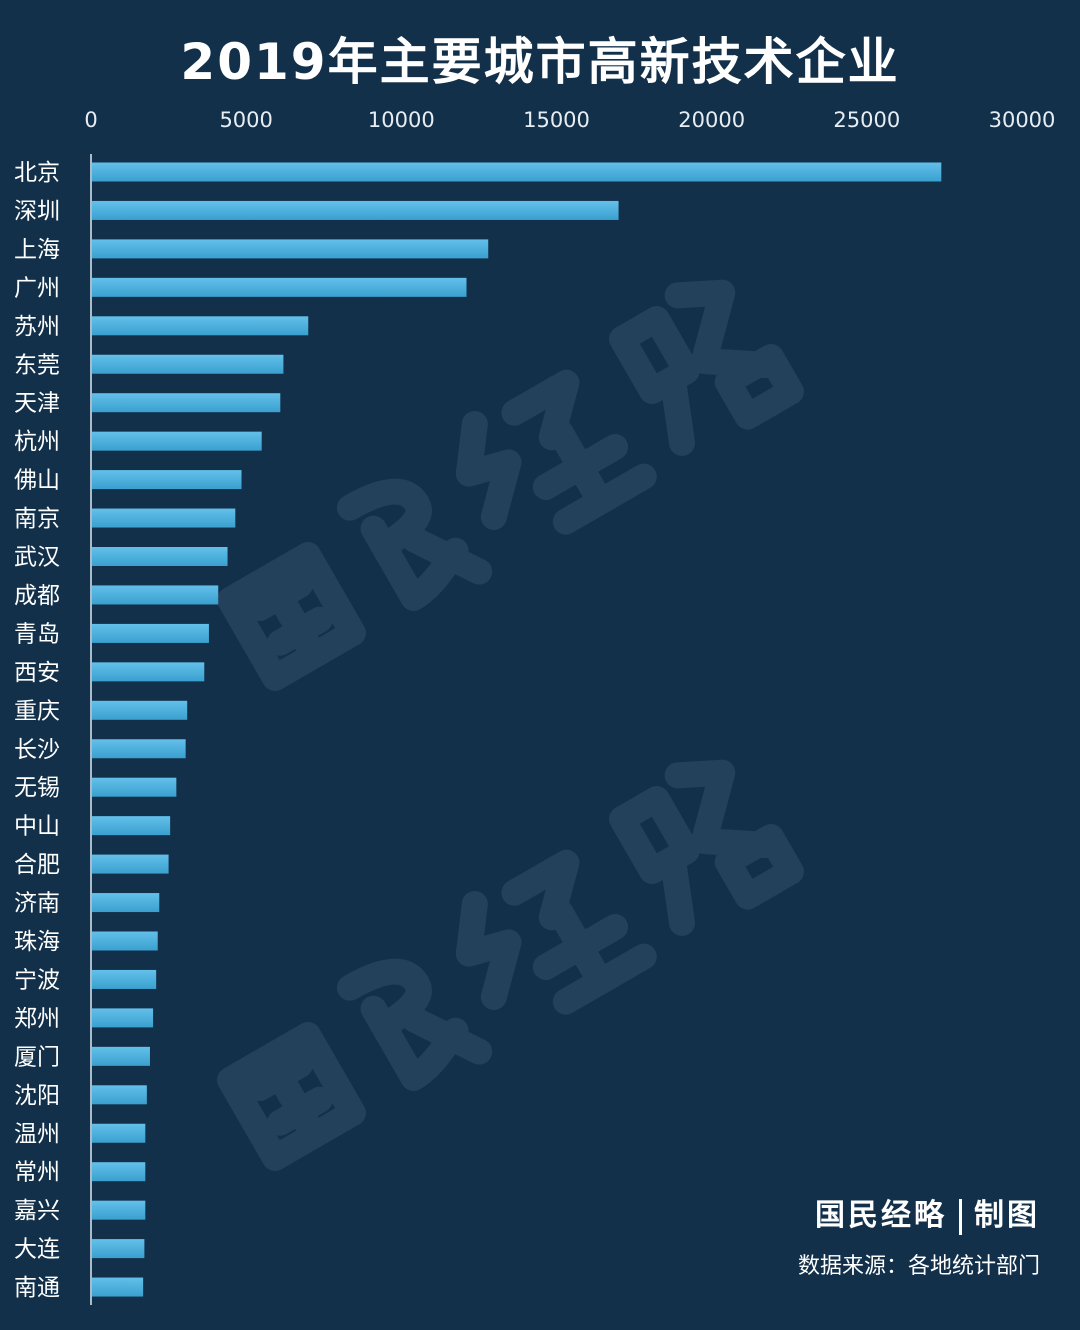 The height and width of the screenshot is (1330, 1080). What do you see at coordinates (881, 1215) in the screenshot?
I see `credit-brand: 国民经略` at bounding box center [881, 1215].